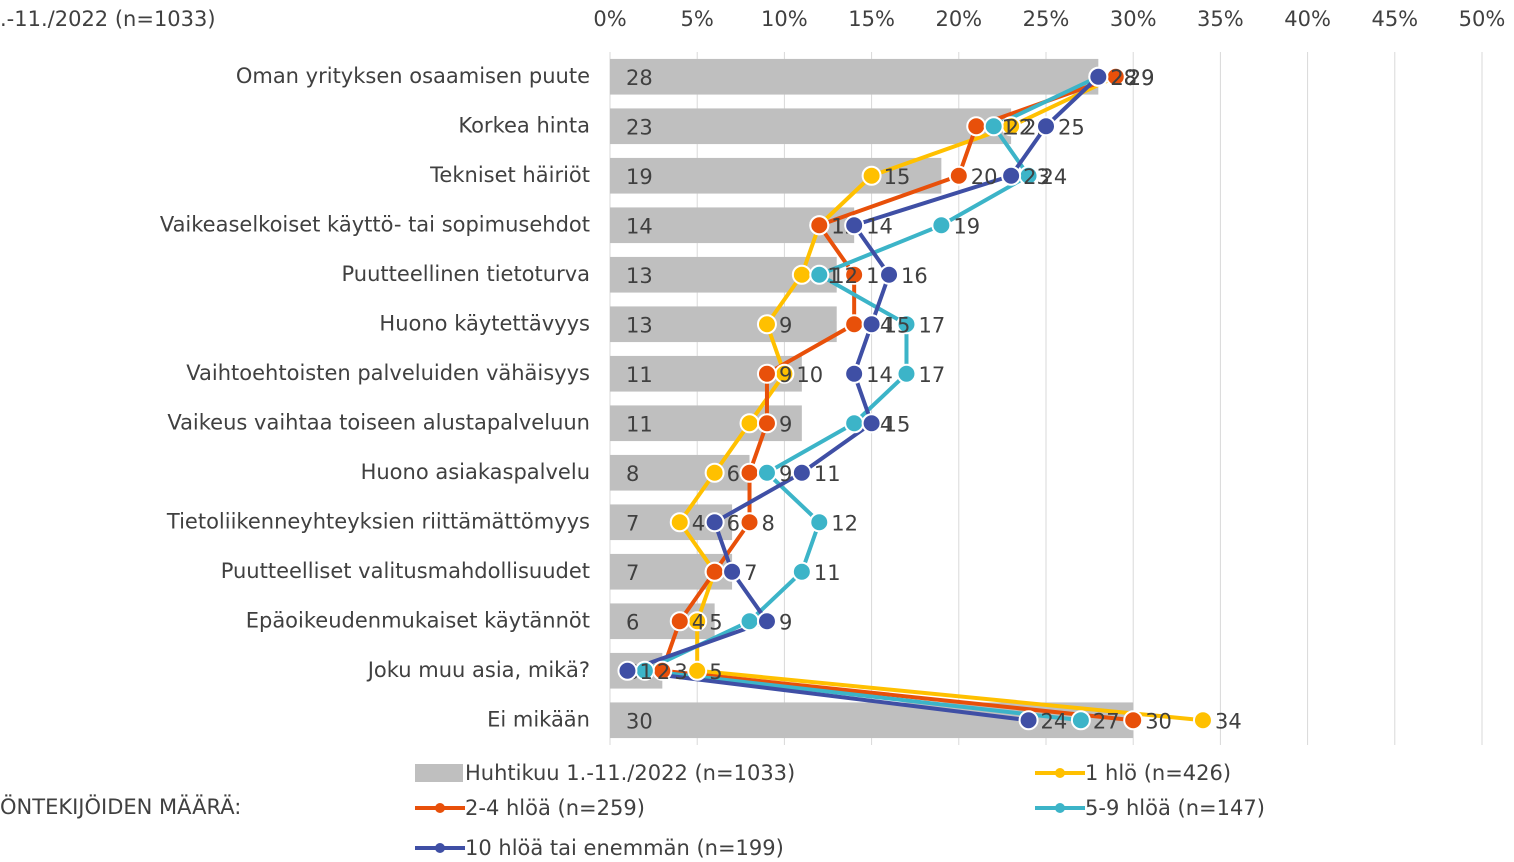  I want to click on x-tick-label: 50%, so click(1482, 19).